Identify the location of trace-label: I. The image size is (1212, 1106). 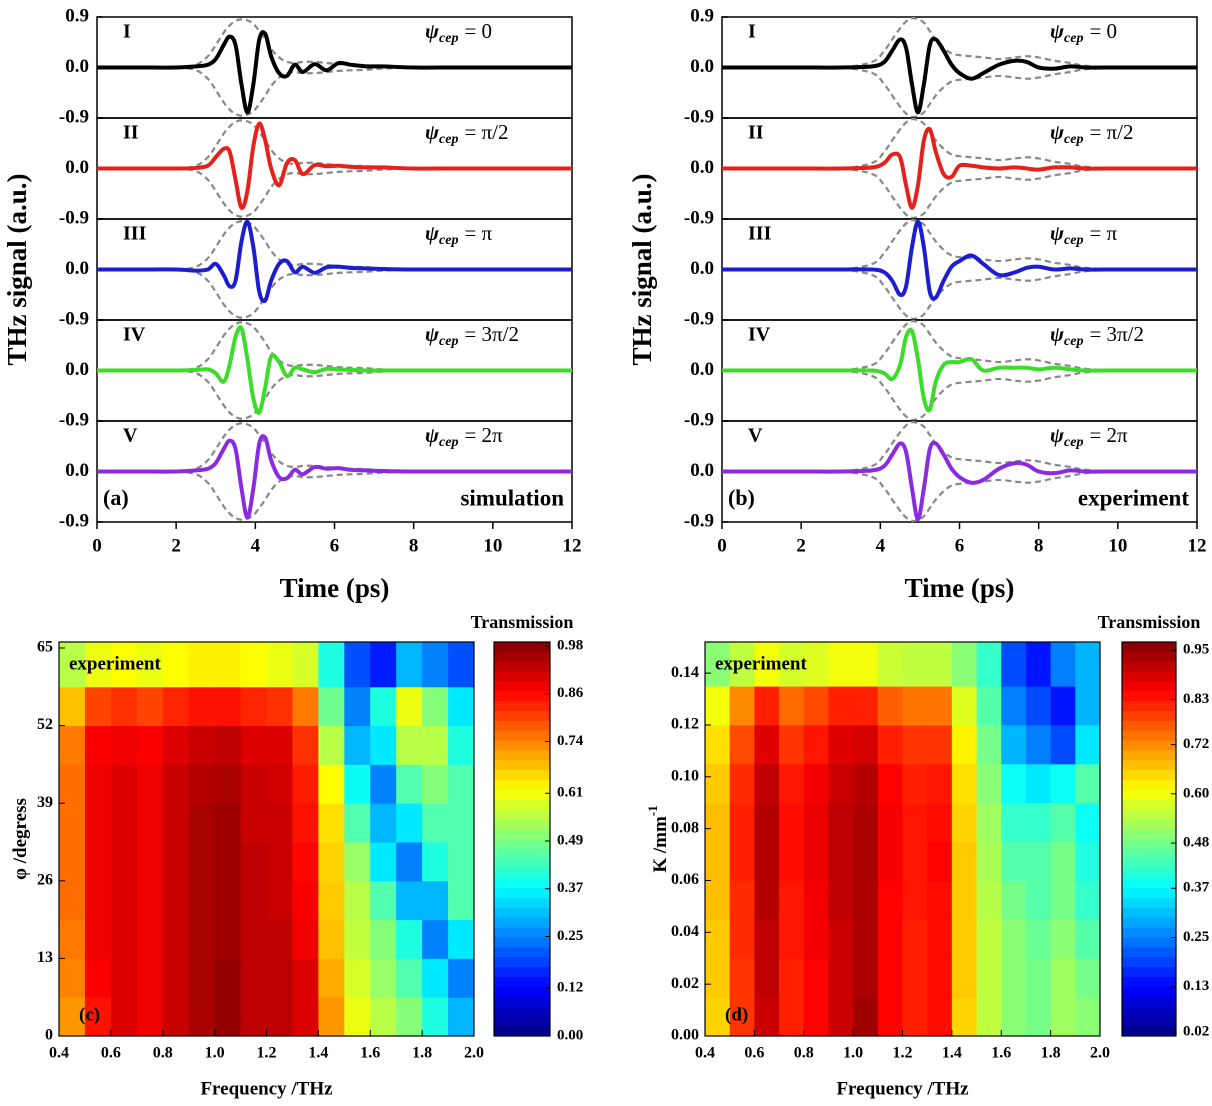
(127, 32).